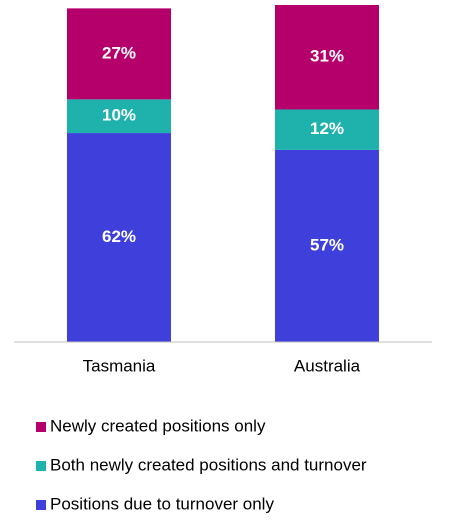 The width and height of the screenshot is (460, 520). I want to click on value-label: 62%, so click(119, 236).